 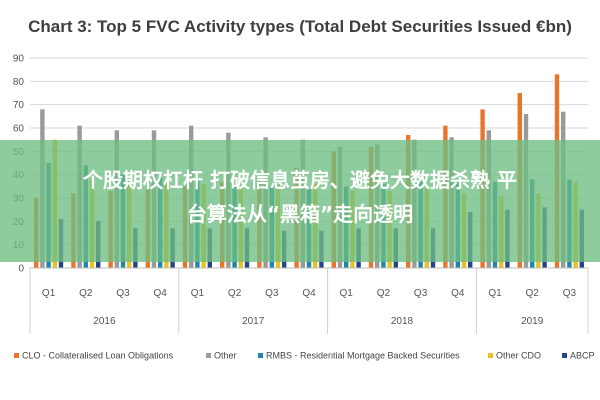 I want to click on overlay-line-1: 个股期权杠杆 打破信息茧房、避免大数据杀熟 平, so click(x=300, y=180).